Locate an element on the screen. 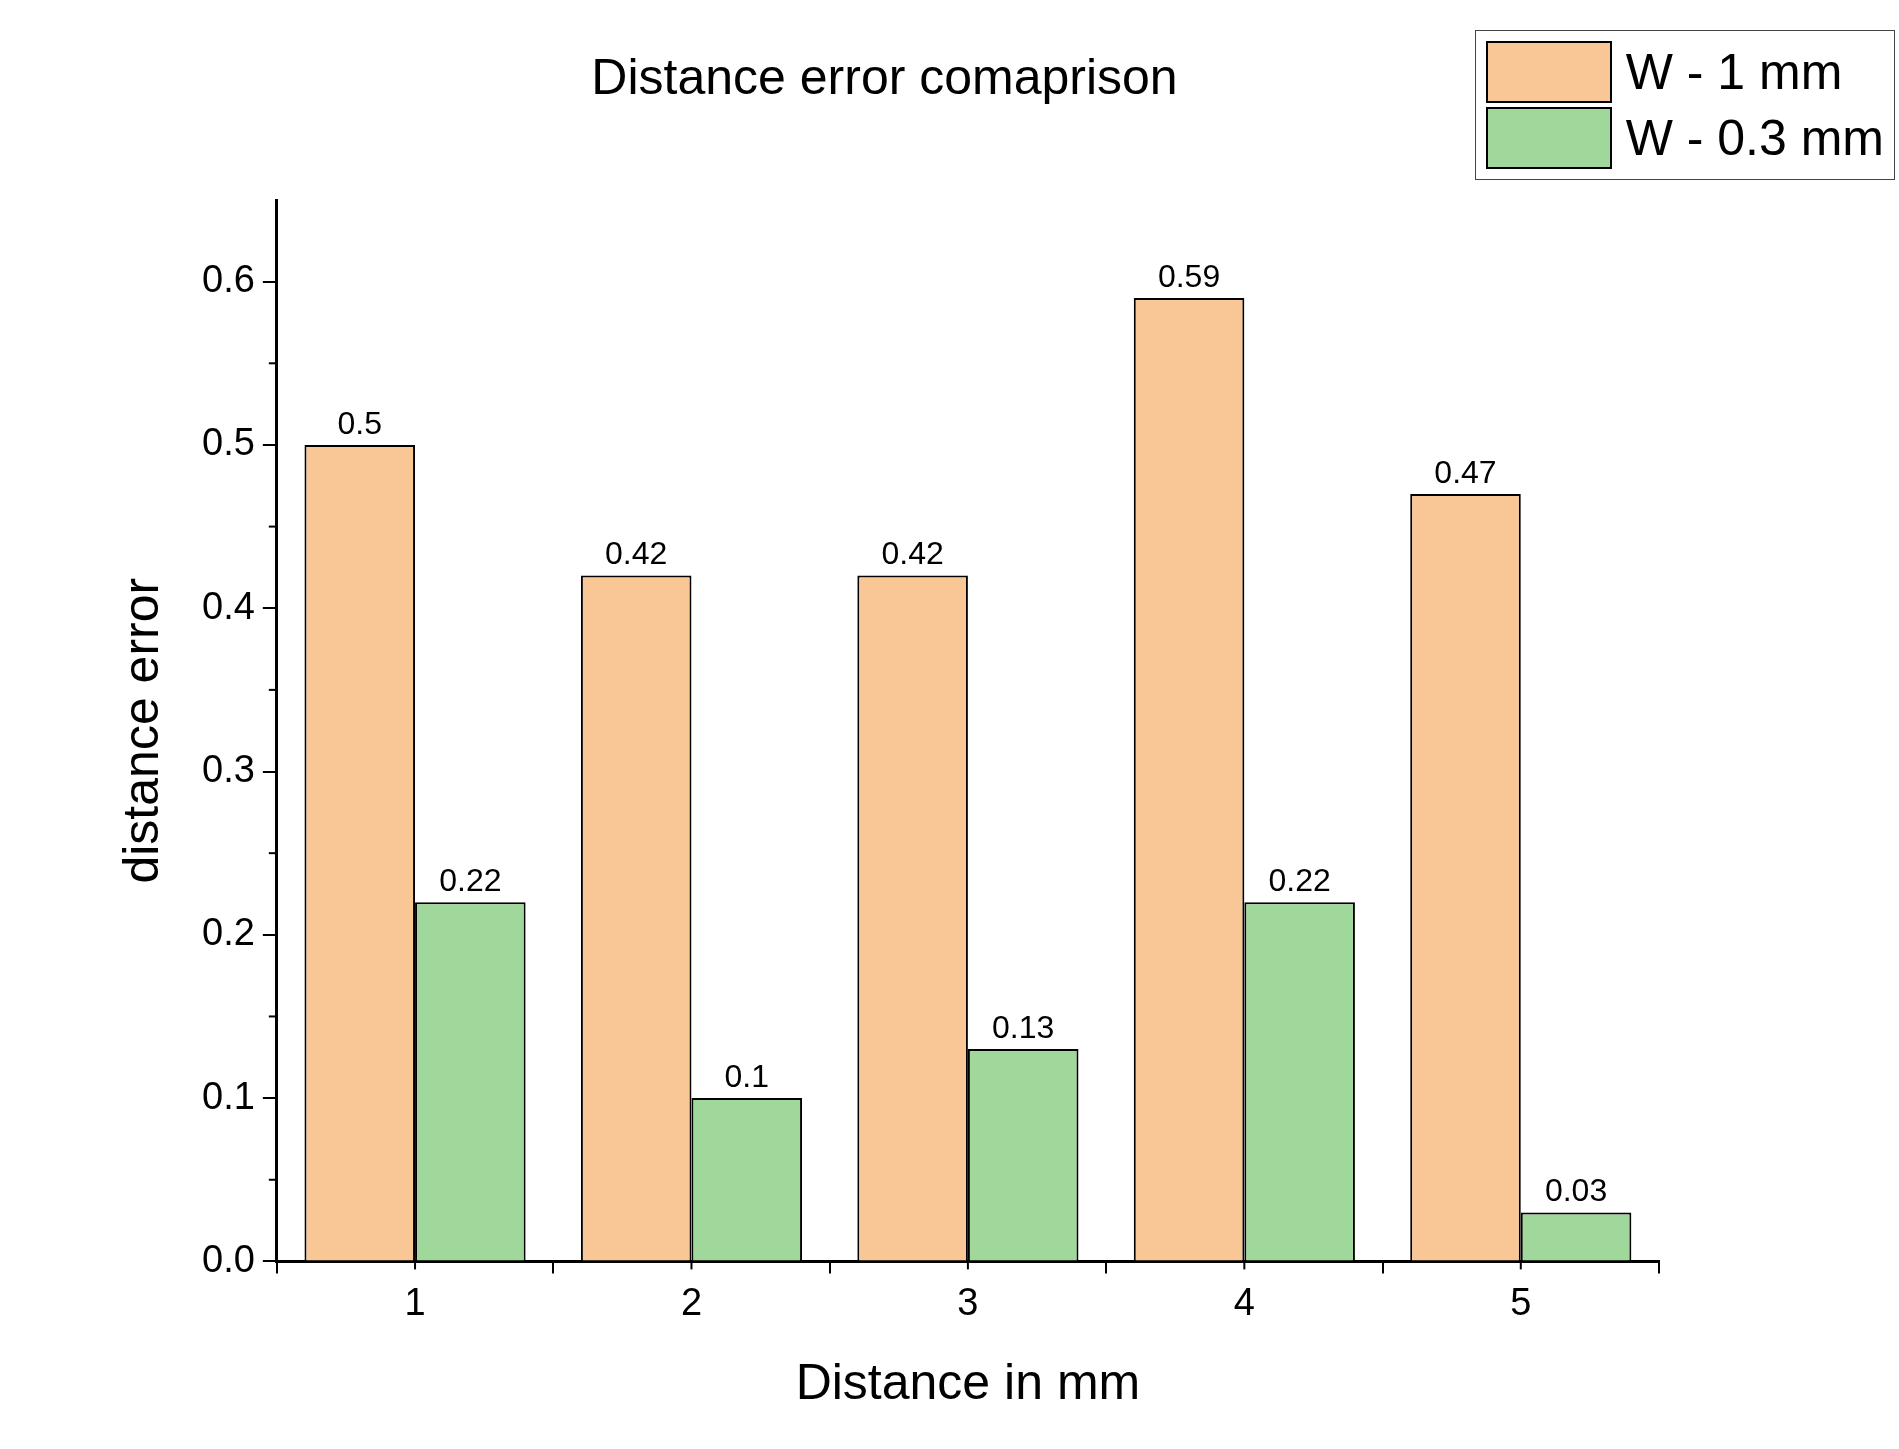  data-label: 0.59 is located at coordinates (1189, 275).